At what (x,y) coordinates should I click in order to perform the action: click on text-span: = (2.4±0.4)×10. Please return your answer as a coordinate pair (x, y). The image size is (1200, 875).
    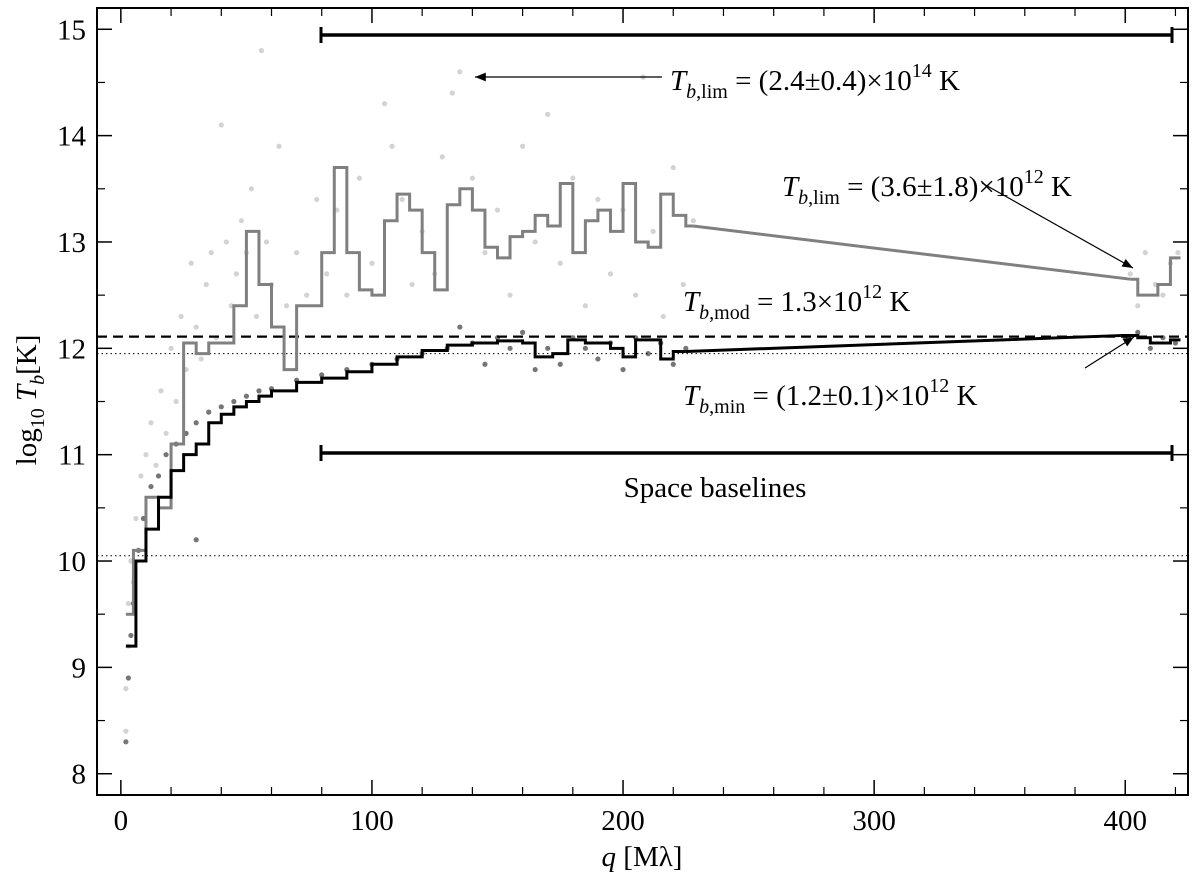
    Looking at the image, I should click on (820, 81).